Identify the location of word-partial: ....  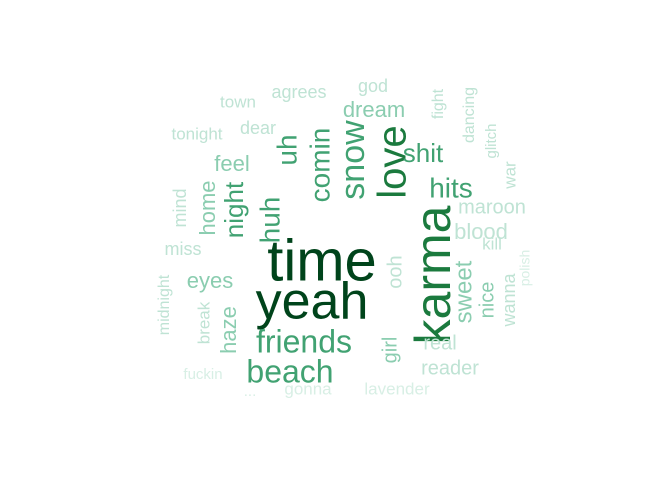
(250, 391).